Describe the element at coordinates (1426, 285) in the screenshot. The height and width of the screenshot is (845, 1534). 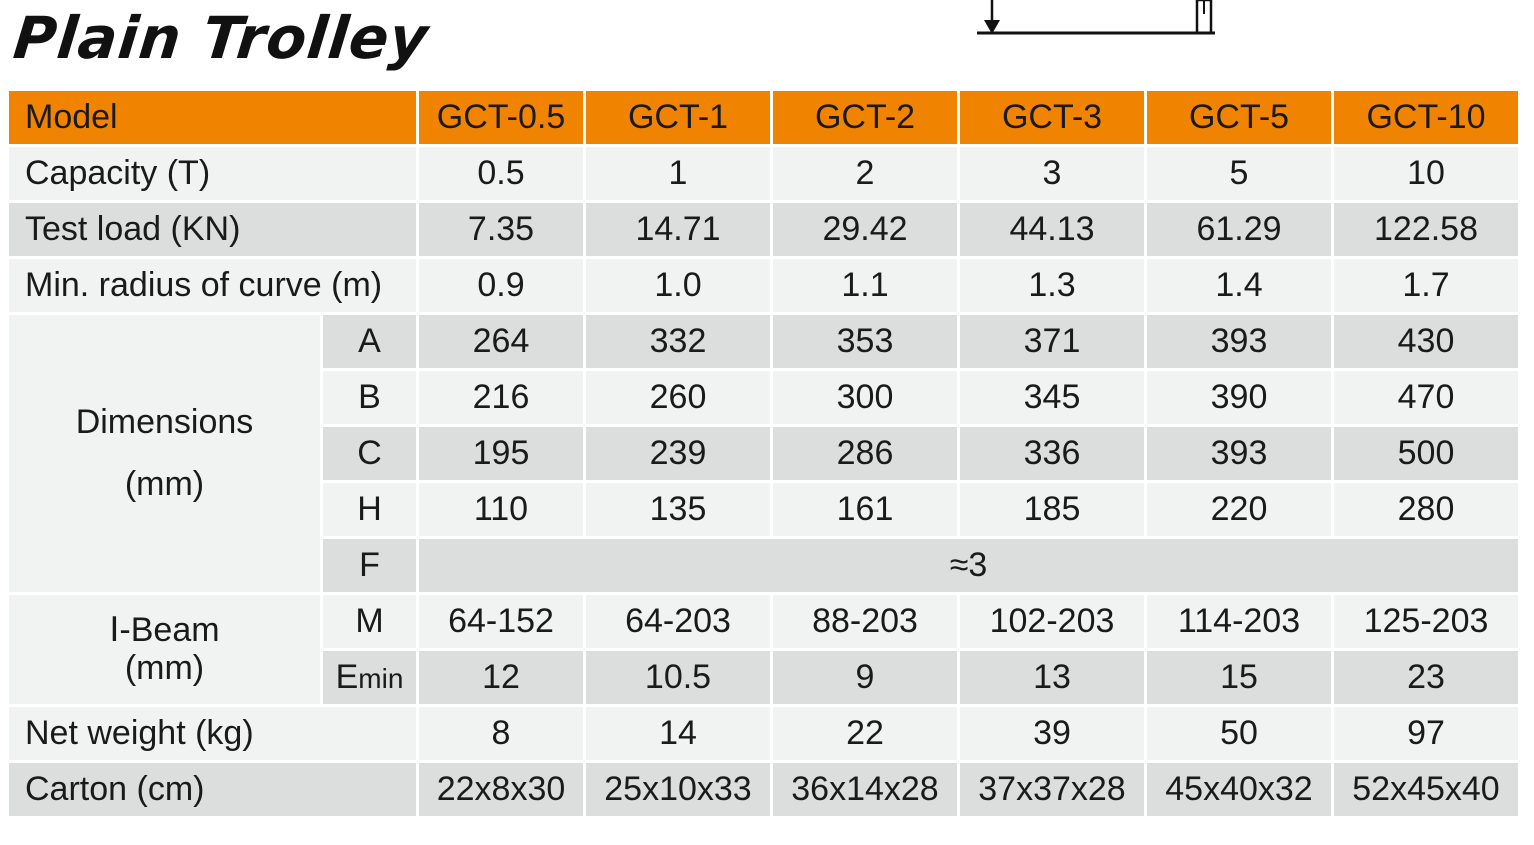
I see `value-cell: 1.7` at that location.